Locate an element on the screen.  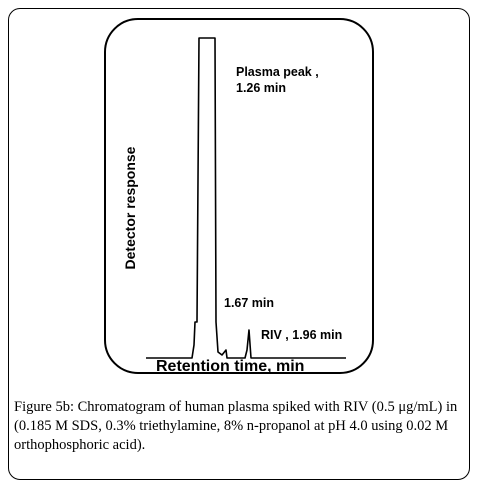
annotation-1-67-min: 1.67 min is located at coordinates (249, 303).